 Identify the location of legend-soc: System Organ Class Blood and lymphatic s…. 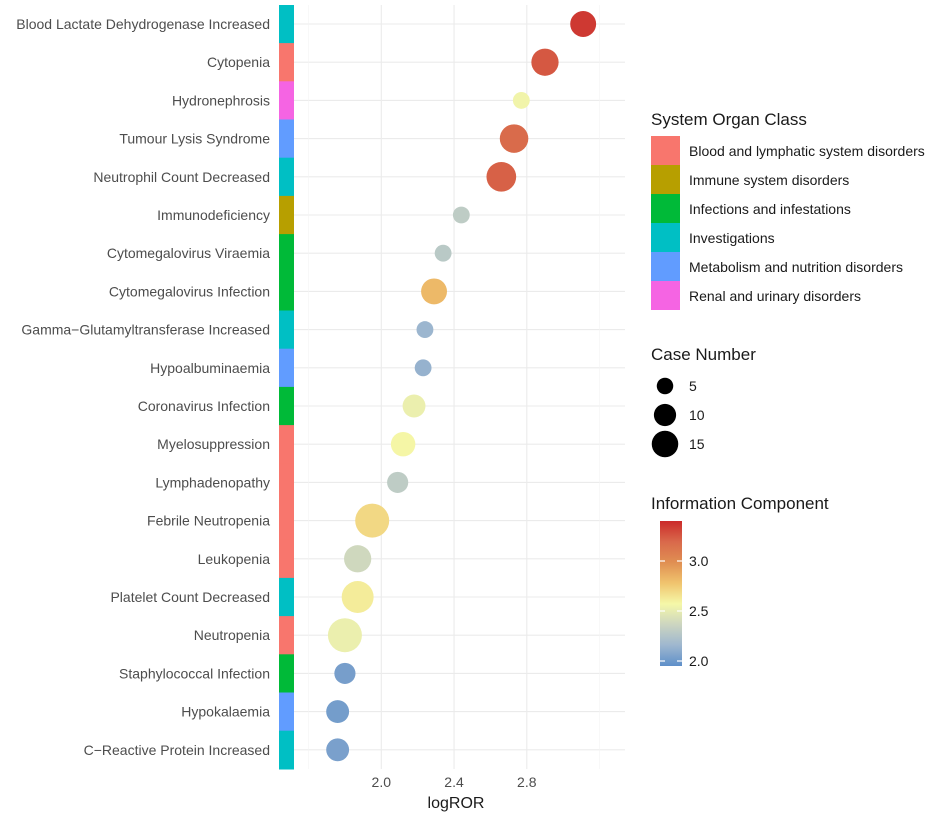
(788, 210).